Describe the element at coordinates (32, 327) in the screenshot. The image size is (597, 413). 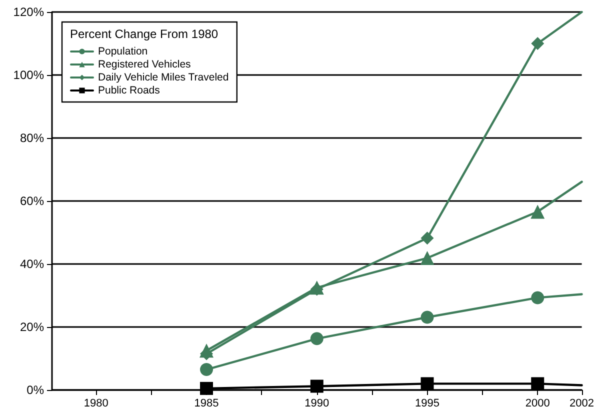
I see `y-tick-label: 20%` at that location.